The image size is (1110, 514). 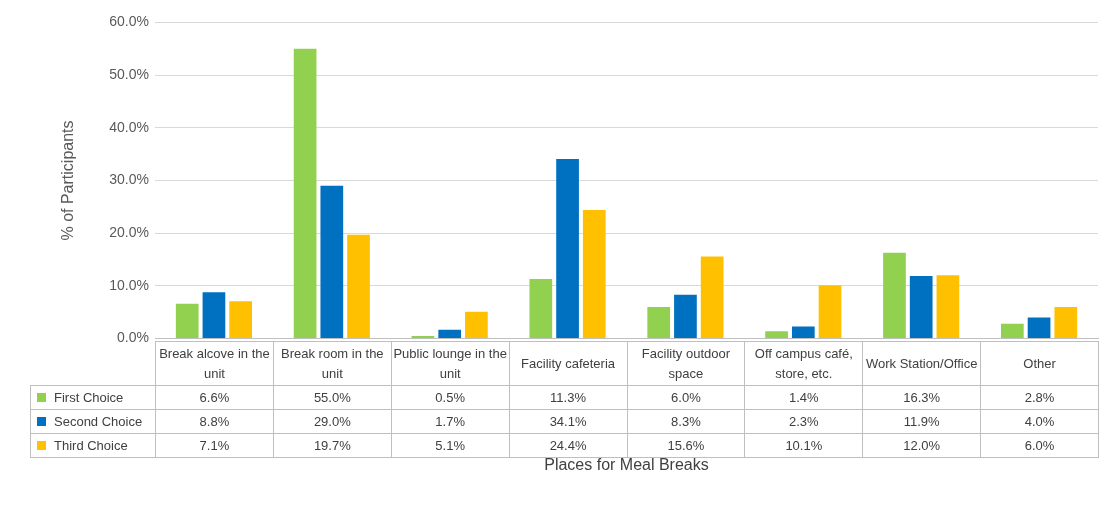 What do you see at coordinates (686, 421) in the screenshot?
I see `data-label: 8.3%` at bounding box center [686, 421].